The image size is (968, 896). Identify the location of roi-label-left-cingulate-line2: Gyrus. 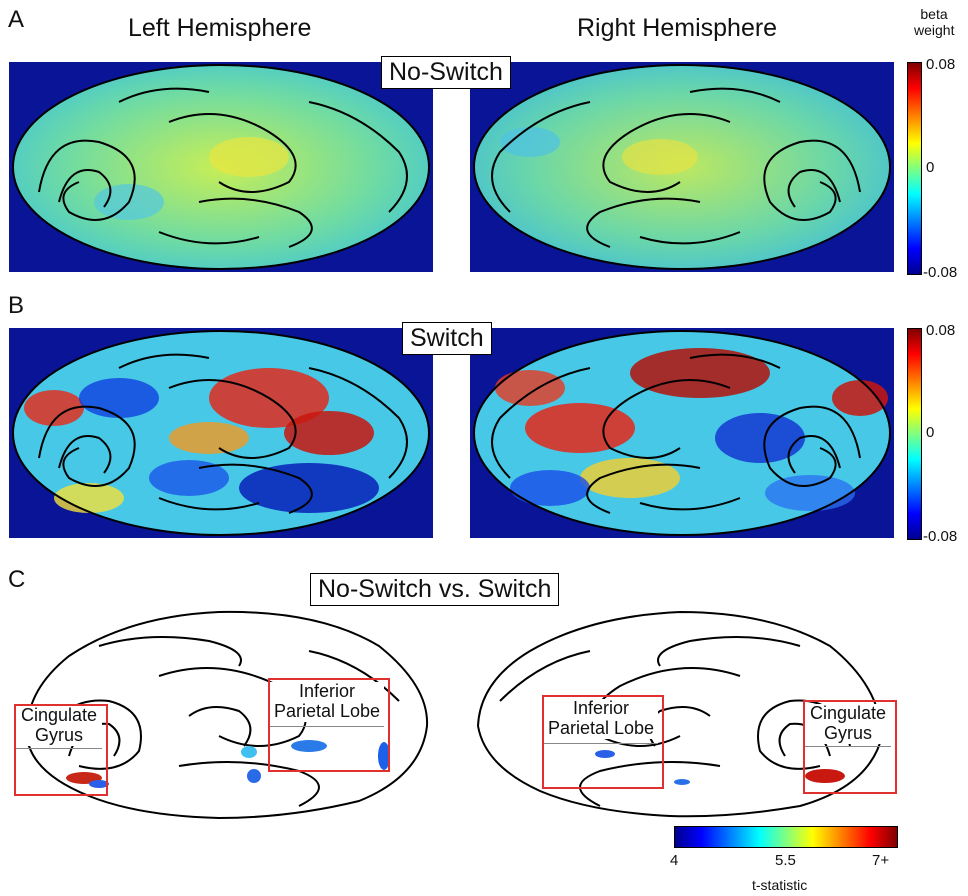
(58, 734).